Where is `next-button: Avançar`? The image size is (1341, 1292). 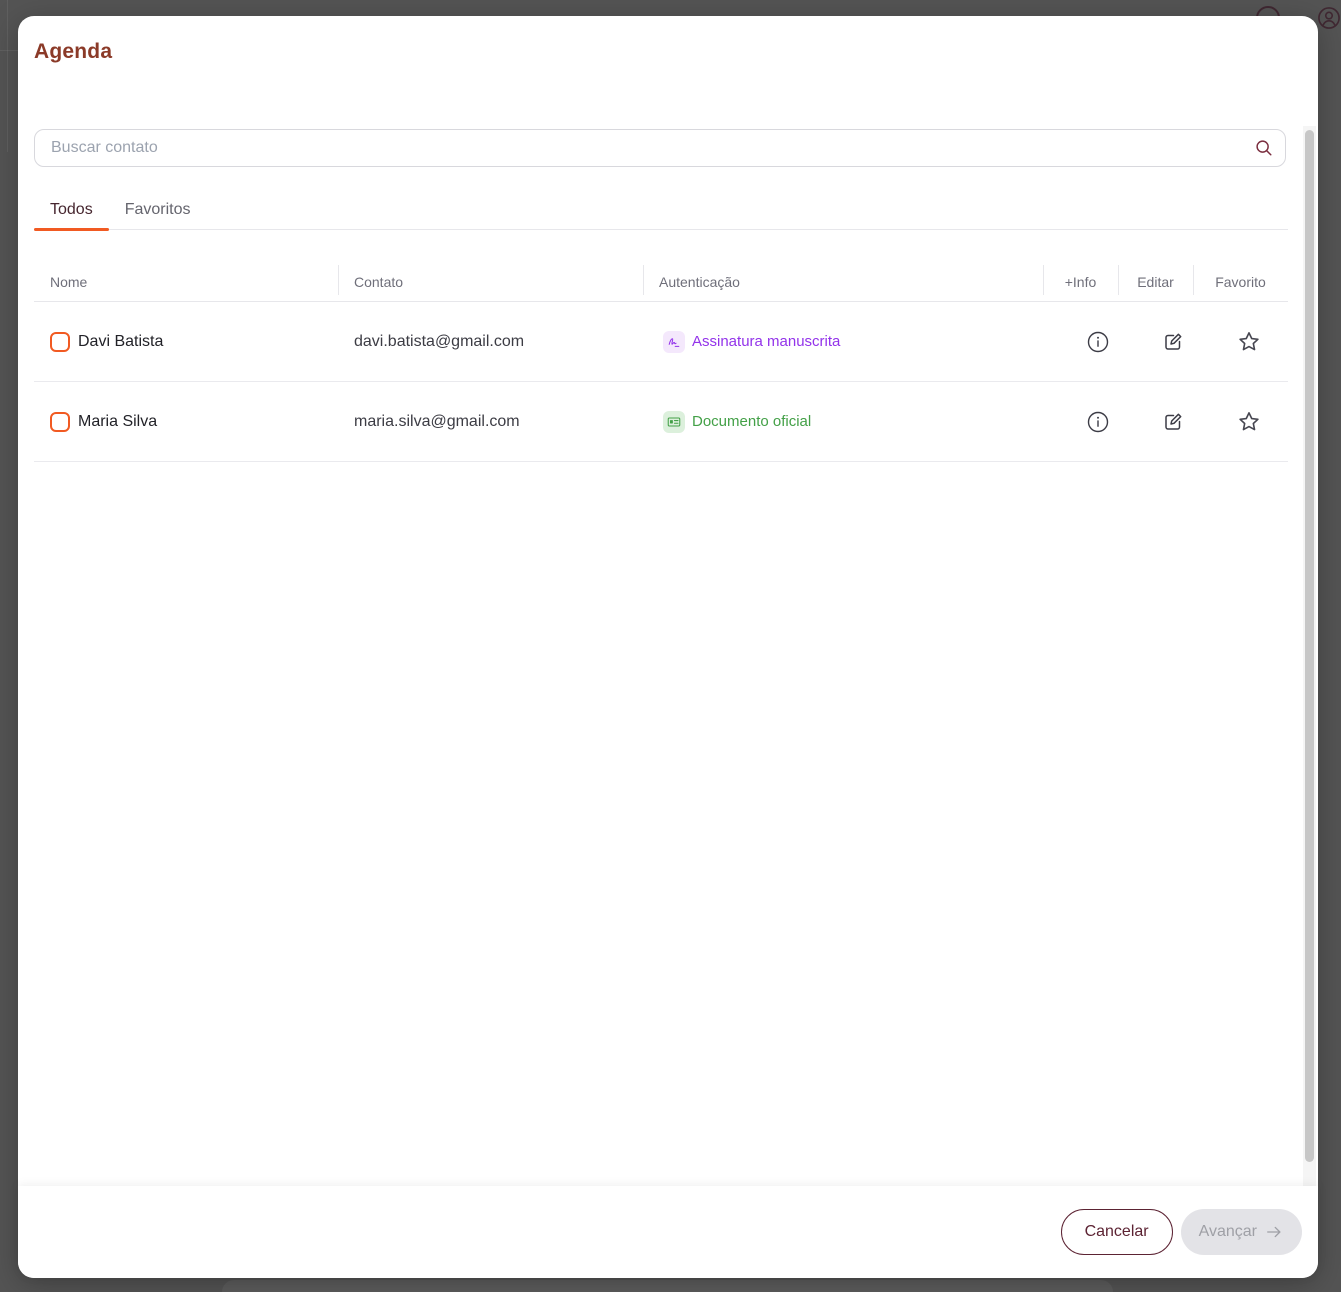 next-button: Avançar is located at coordinates (1241, 1232).